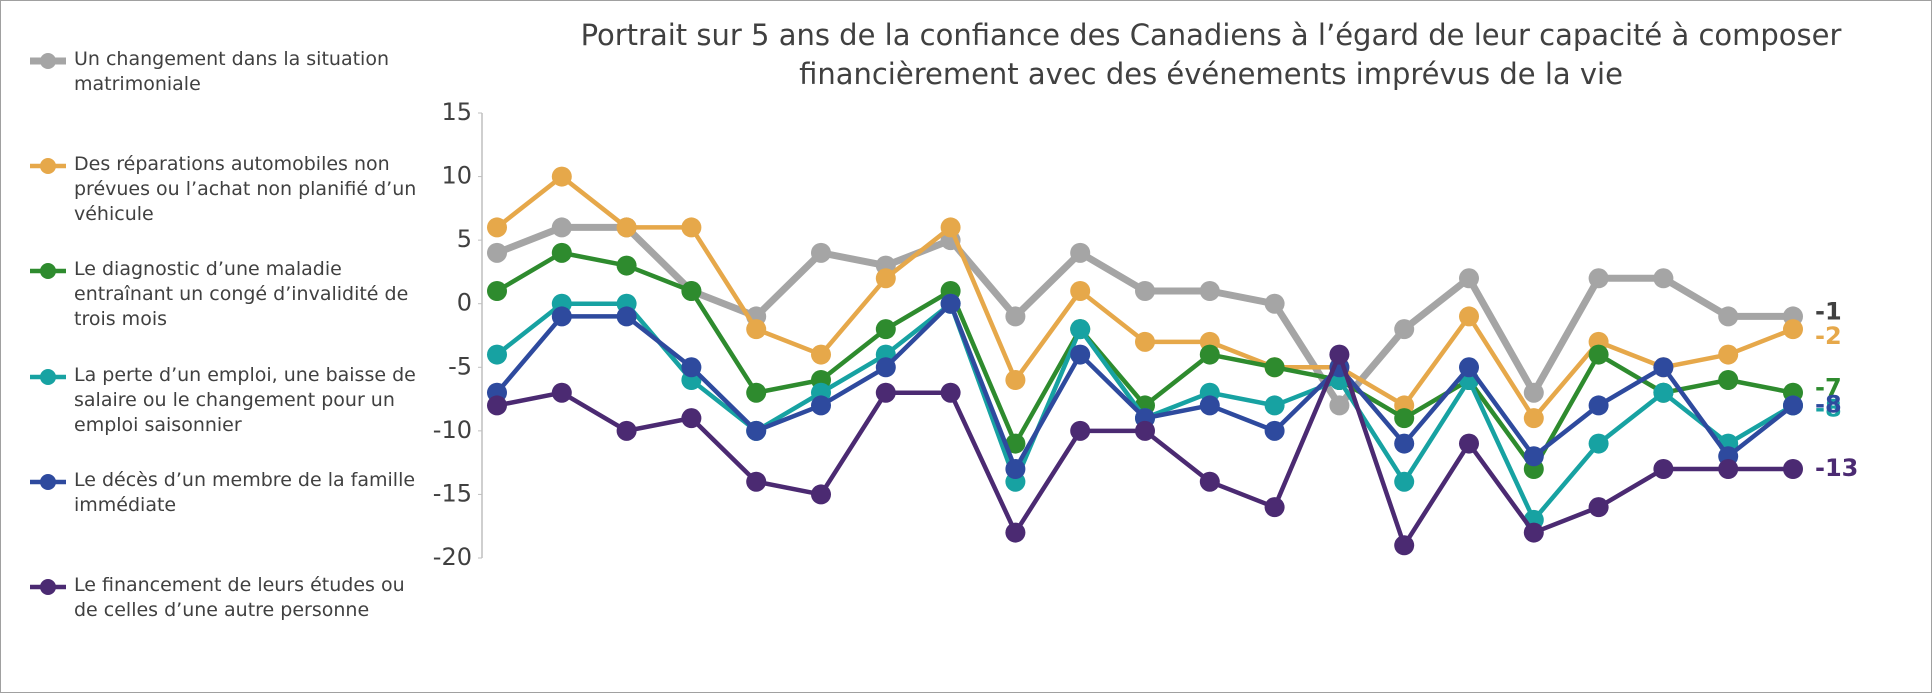  I want to click on y-tick-label: -10, so click(452, 430).